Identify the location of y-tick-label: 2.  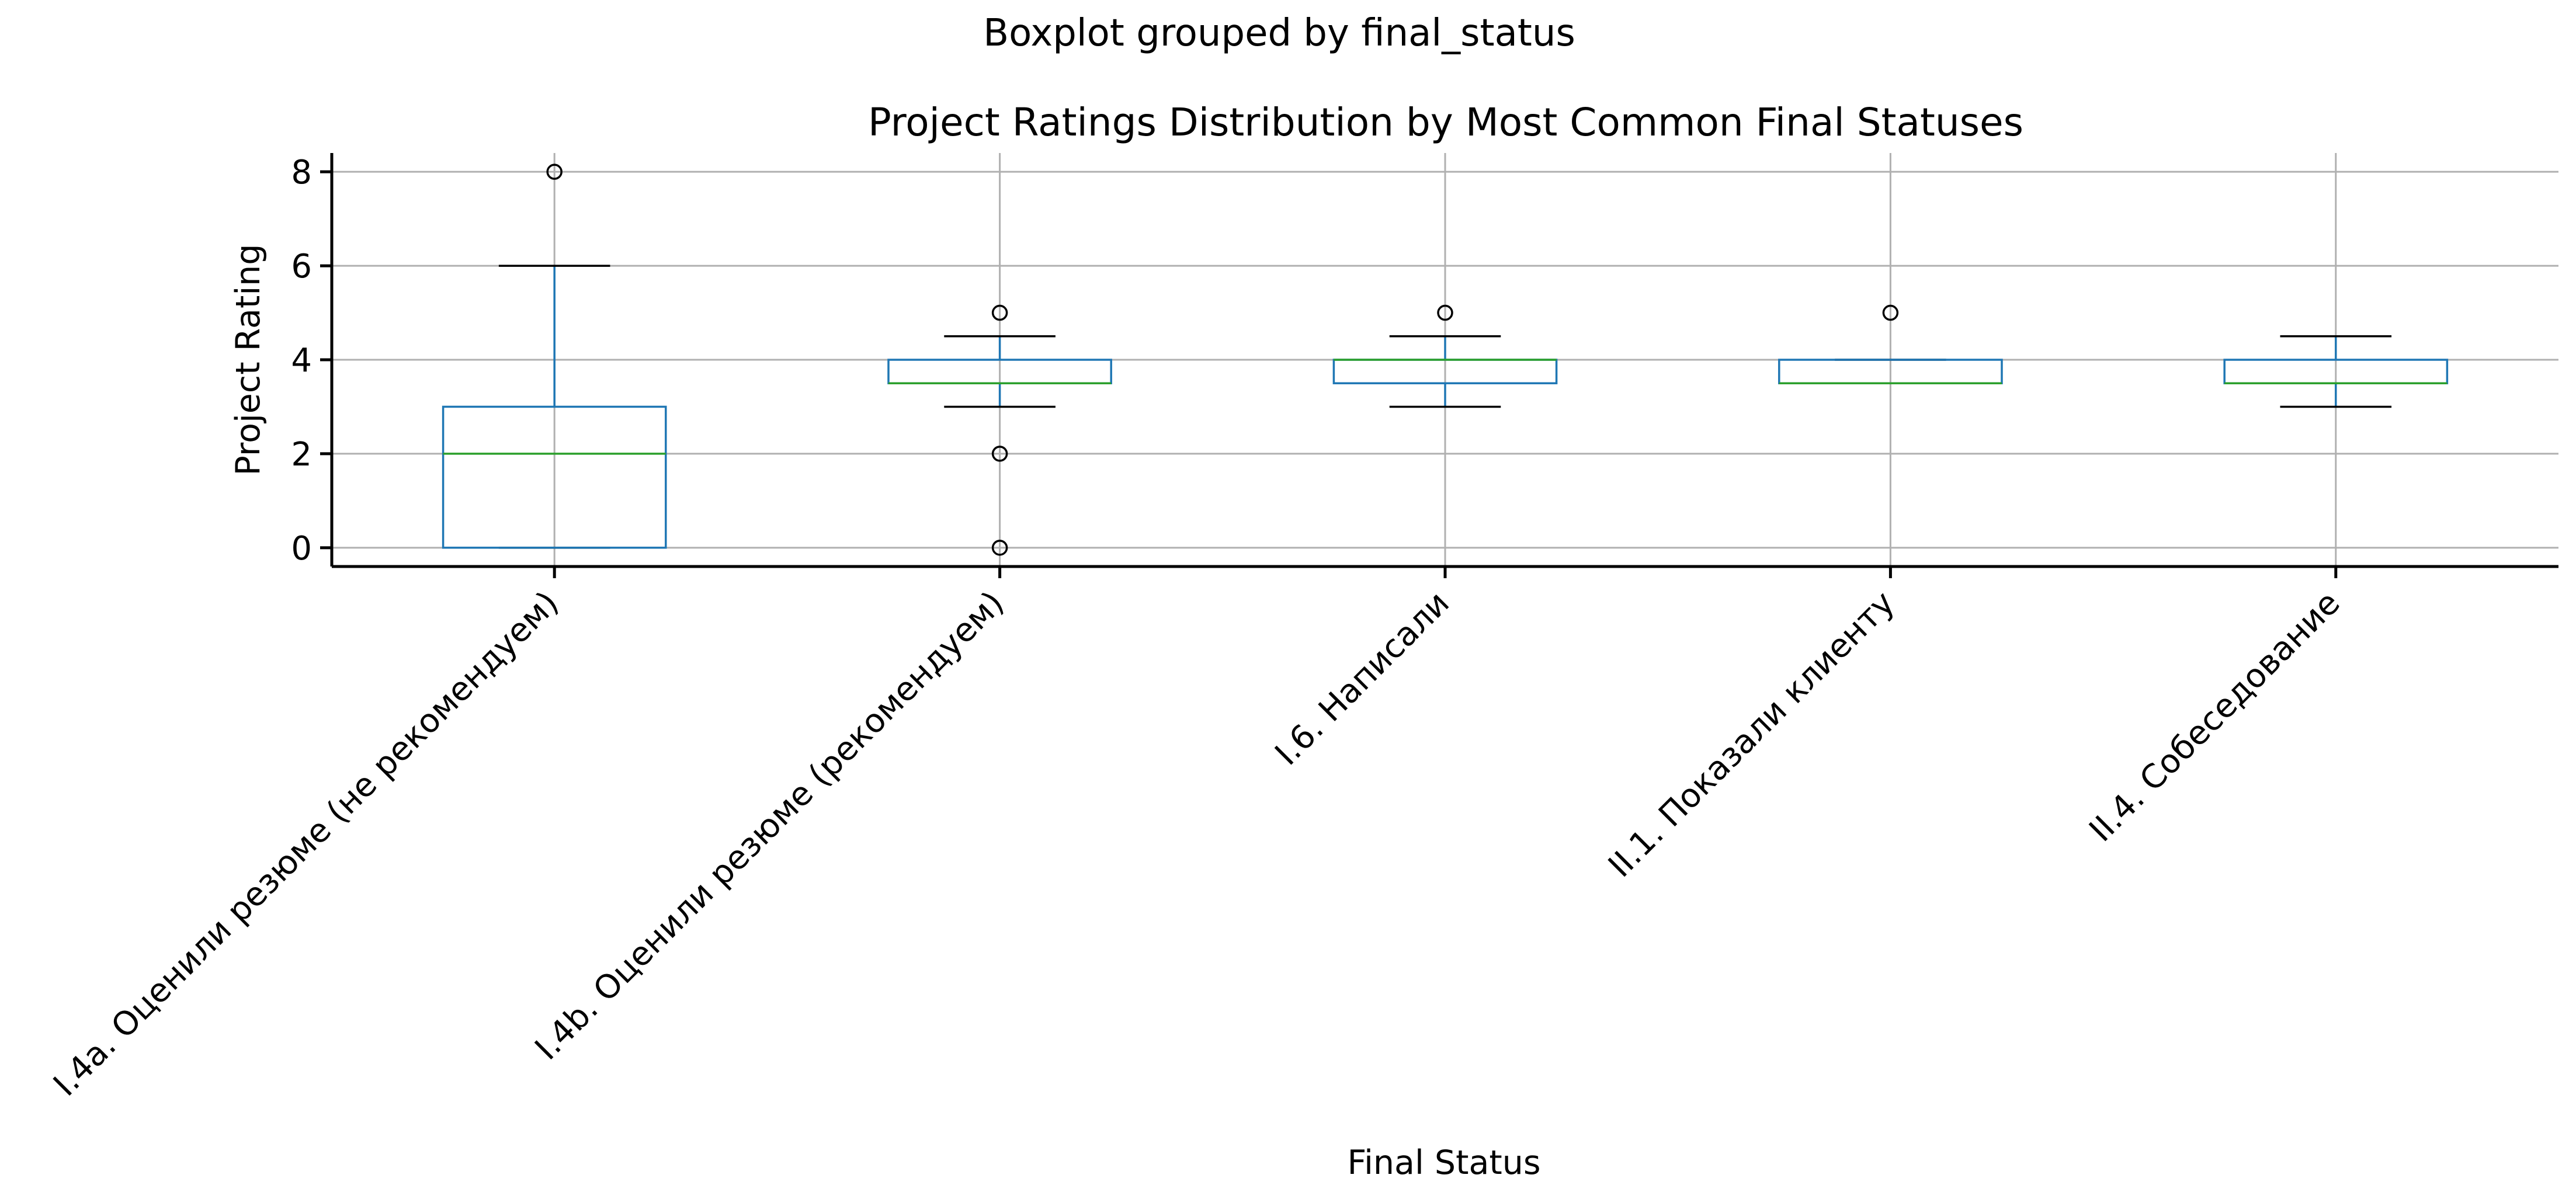
(301, 455).